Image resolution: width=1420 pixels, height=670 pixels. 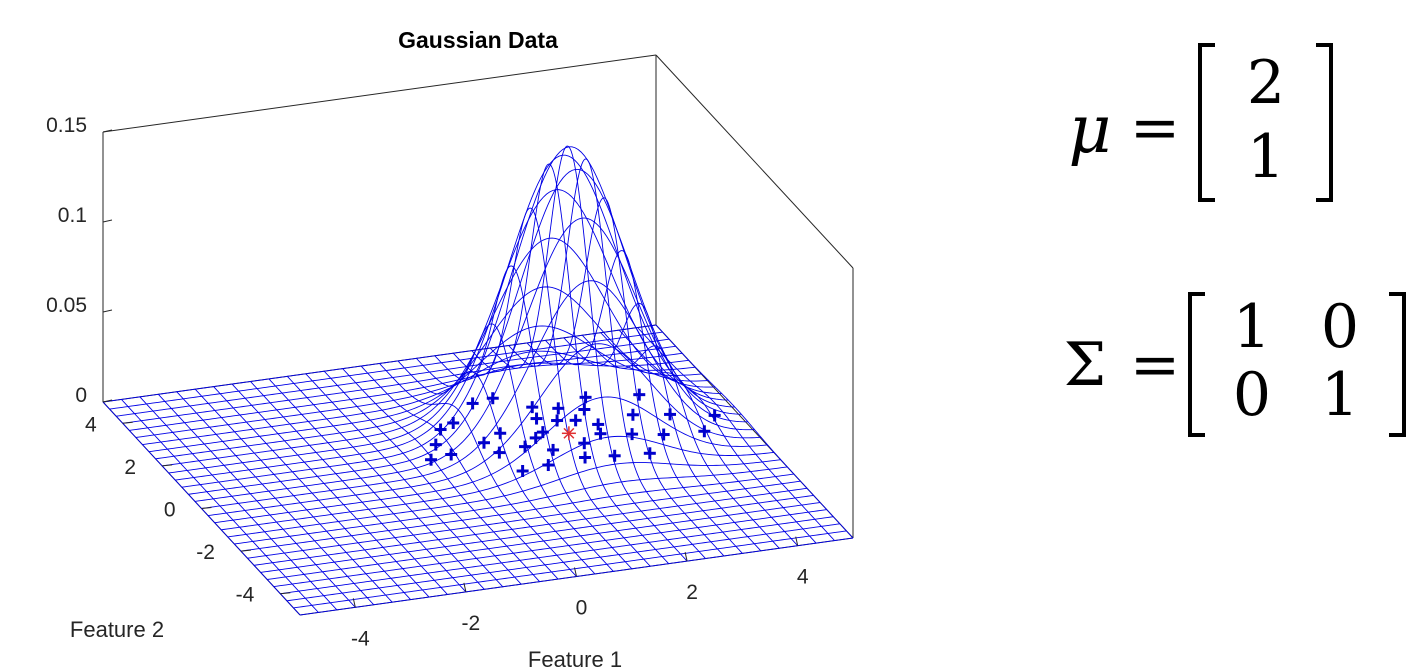 What do you see at coordinates (130, 467) in the screenshot?
I see `y-tick-label: 2` at bounding box center [130, 467].